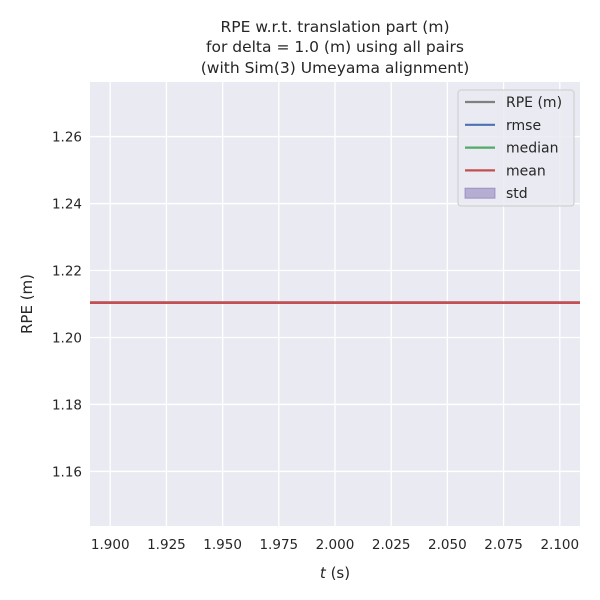  What do you see at coordinates (480, 193) in the screenshot?
I see `legend-swatch-std` at bounding box center [480, 193].